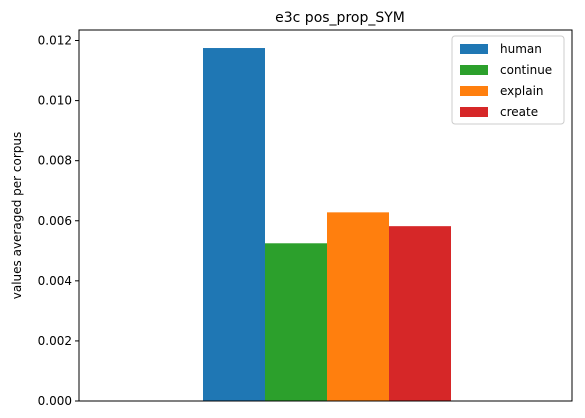 This screenshot has width=585, height=418. Describe the element at coordinates (474, 70) in the screenshot. I see `legend-swatch-continue` at that location.